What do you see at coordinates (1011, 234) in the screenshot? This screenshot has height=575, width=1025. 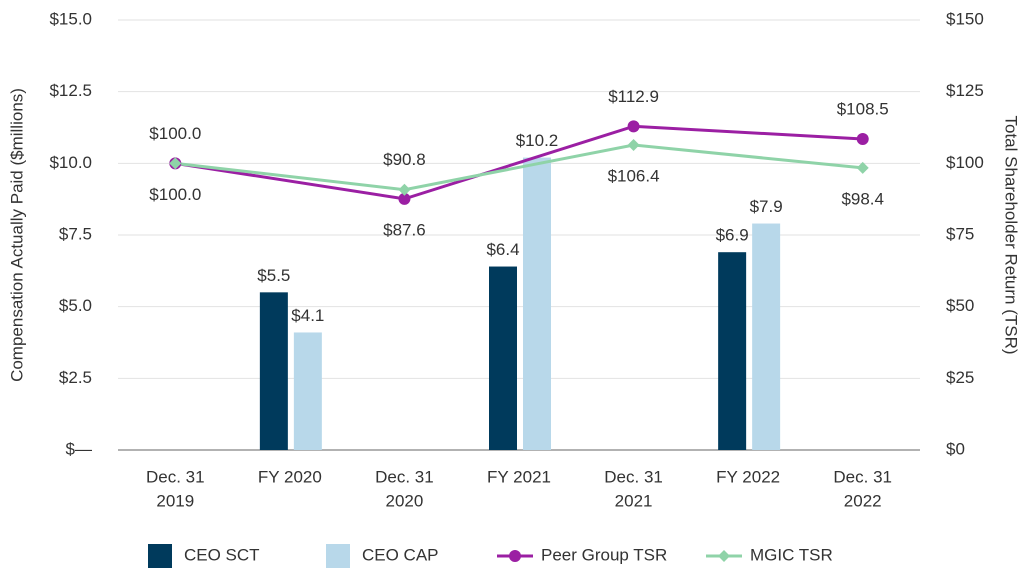 I see `y2-axis-label: Total Shareholder Return (TSR)` at bounding box center [1011, 234].